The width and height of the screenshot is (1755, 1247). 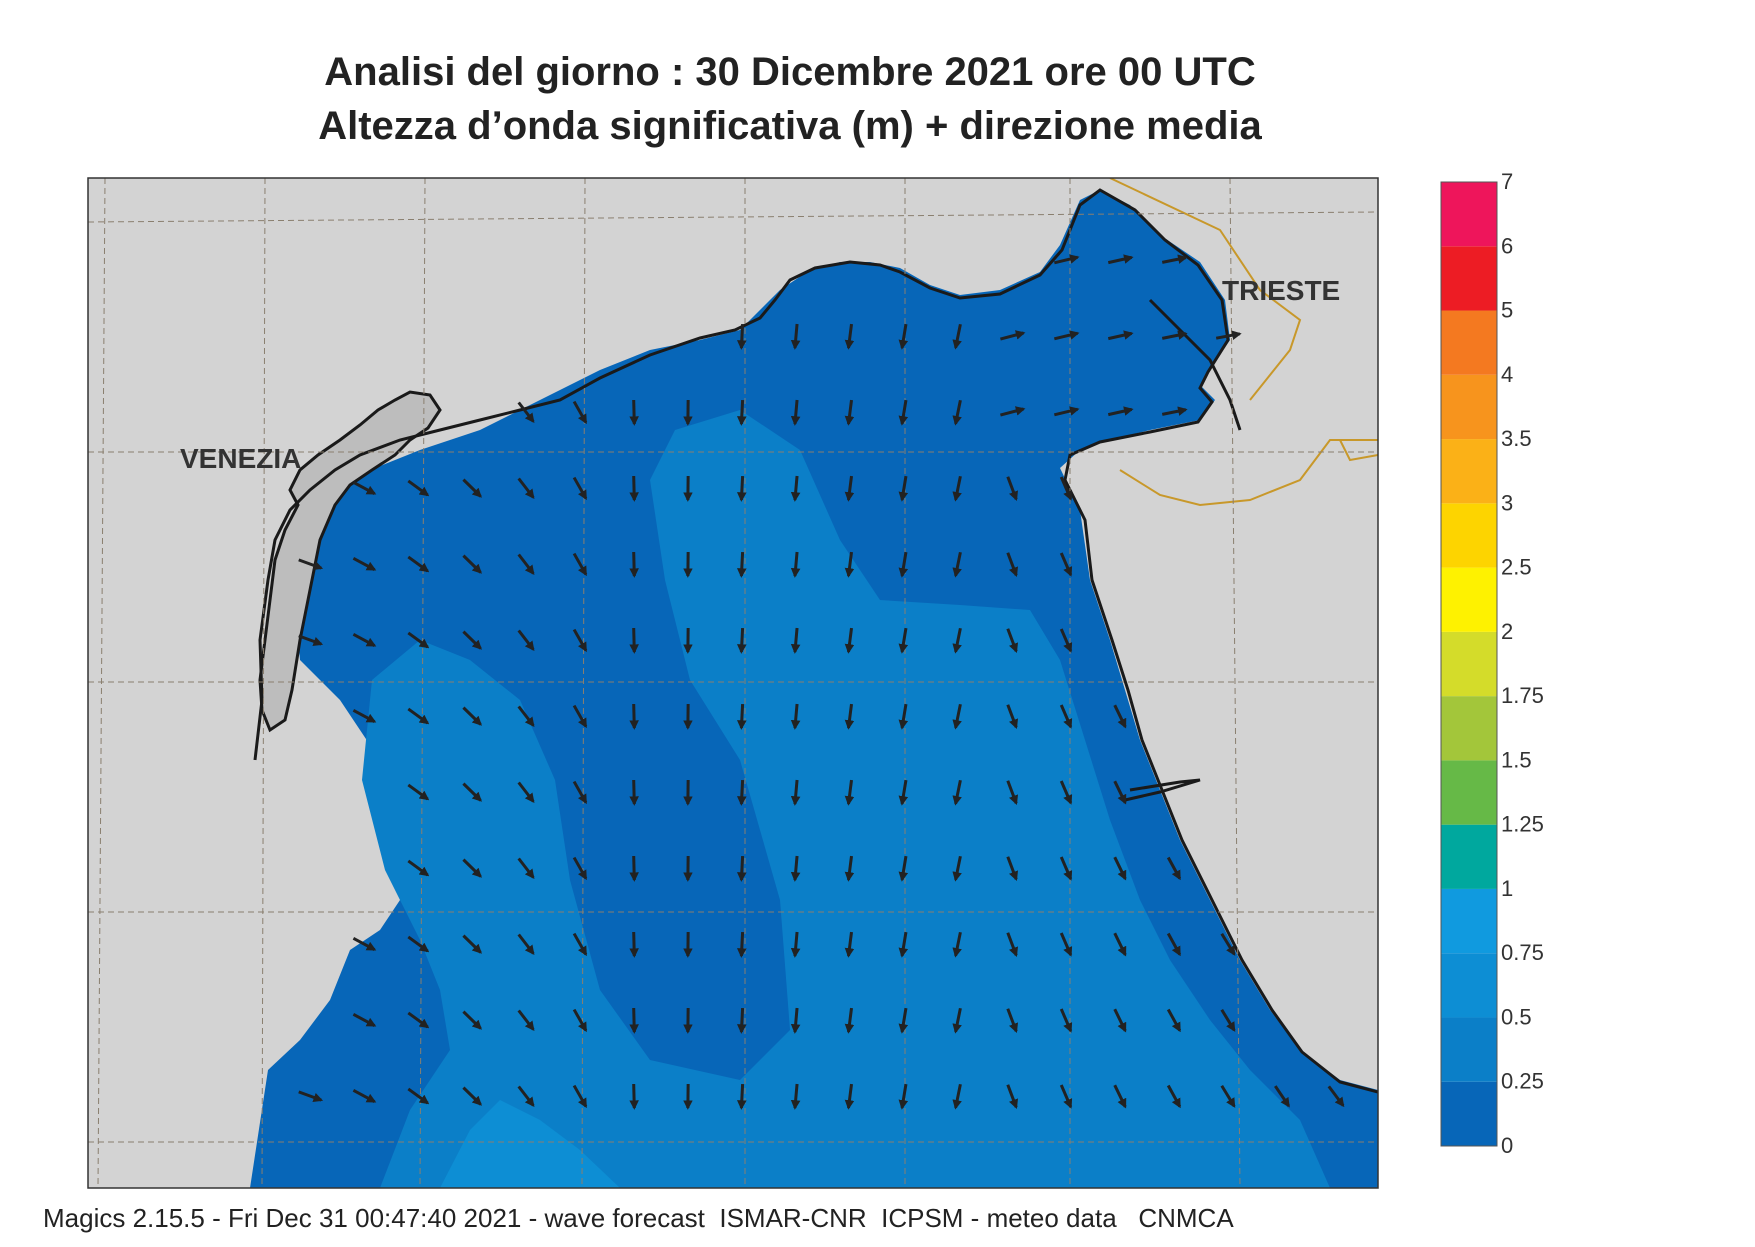 I want to click on colorbar: 0 0.25 0.5 0.75 1 1.25 1.5 1.75 2 2.5 3 3.5 4 5 6 7, so click(x=1492, y=663).